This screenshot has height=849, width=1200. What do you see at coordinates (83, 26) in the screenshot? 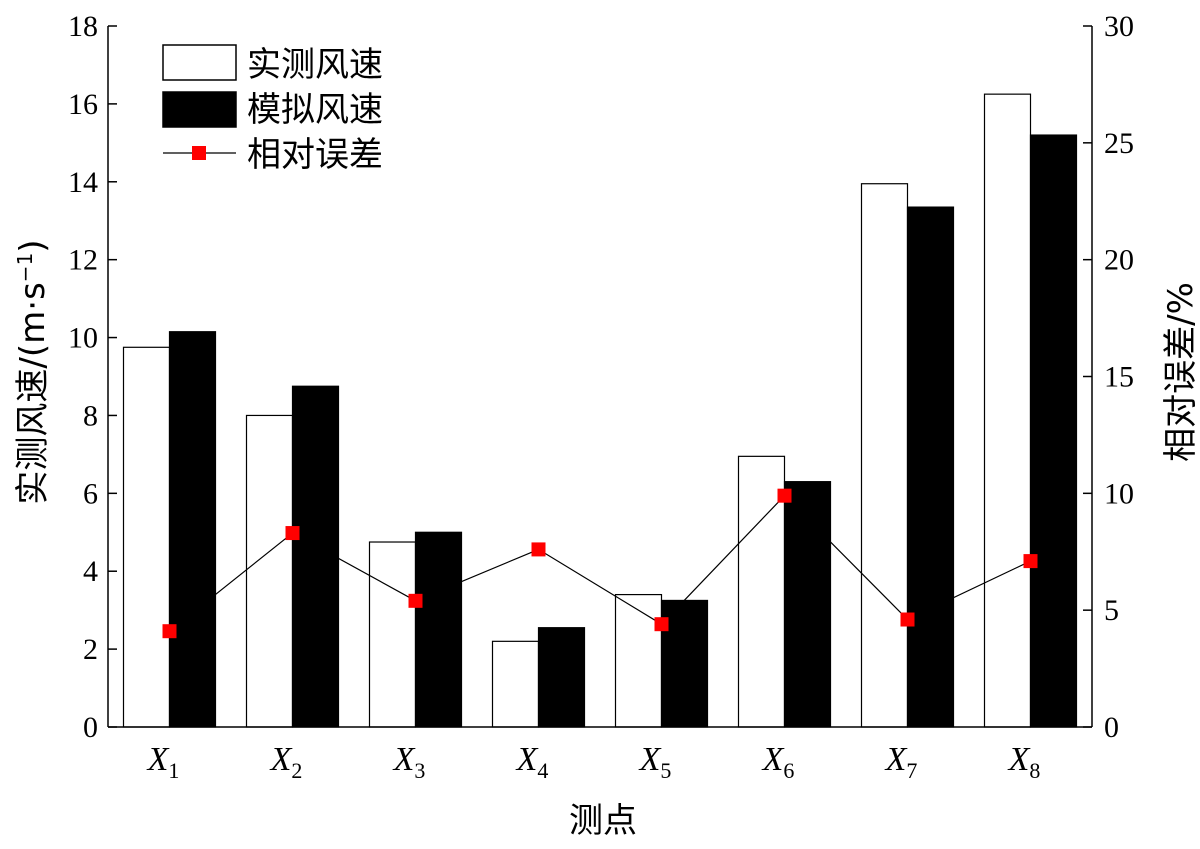
I see `y-tick-label: 18` at bounding box center [83, 26].